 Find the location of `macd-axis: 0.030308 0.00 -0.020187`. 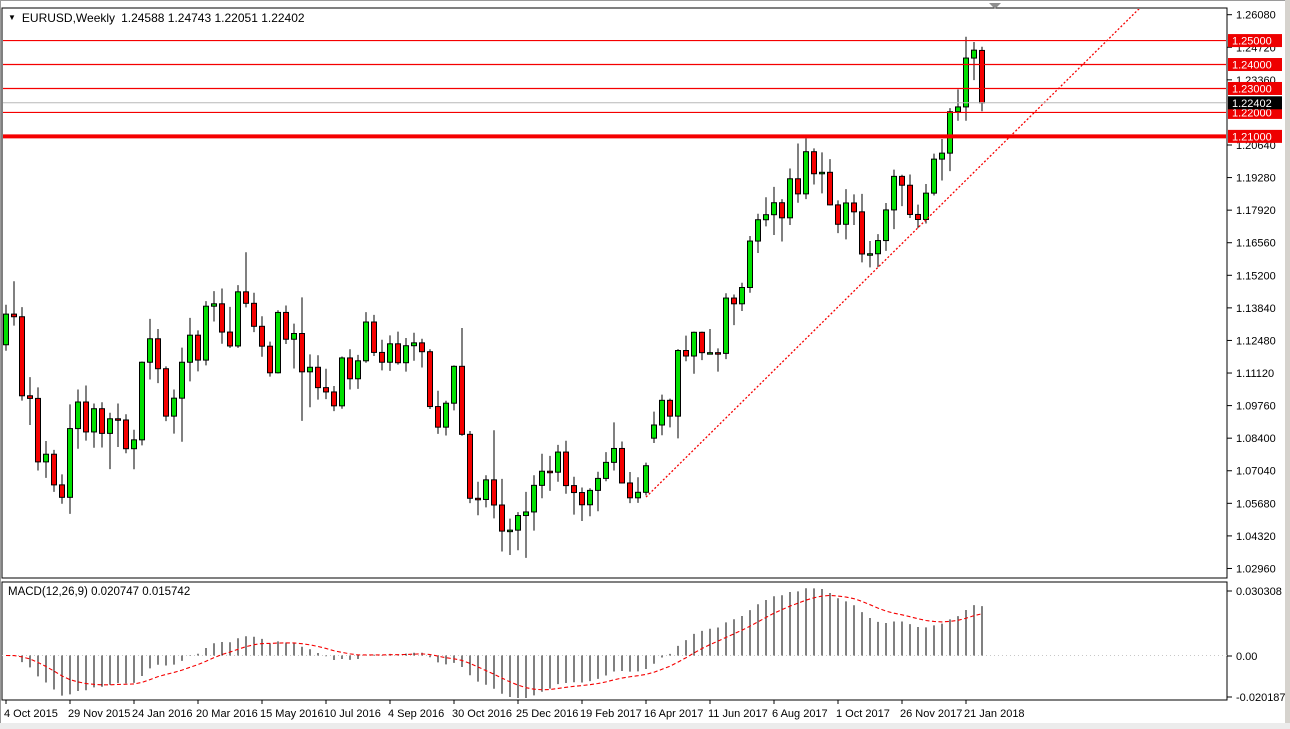

macd-axis: 0.030308 0.00 -0.020187 is located at coordinates (1256, 645).